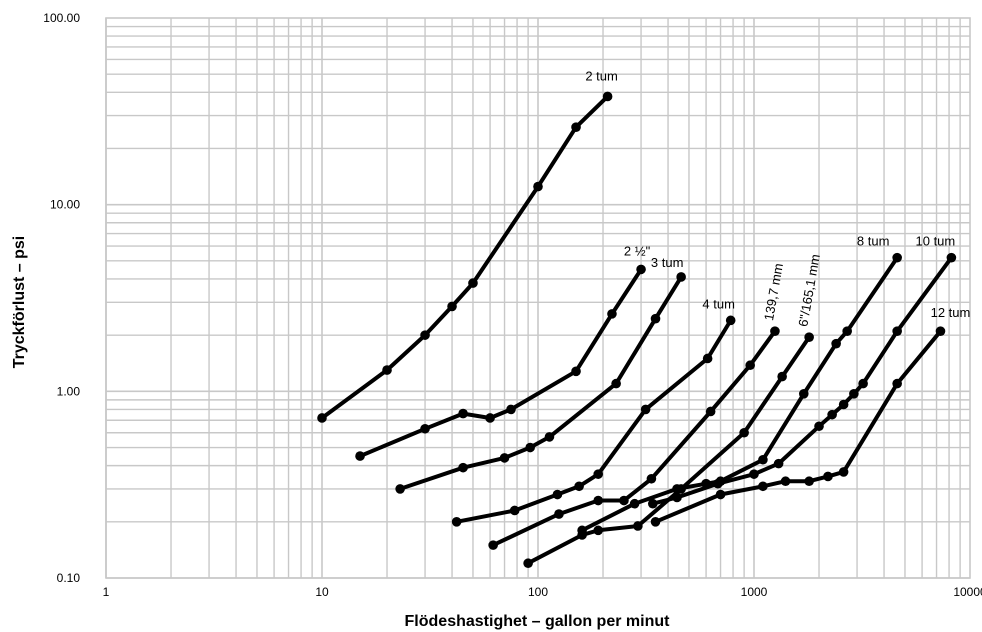 The image size is (982, 632). Describe the element at coordinates (322, 592) in the screenshot. I see `x-tick-label: 10` at that location.